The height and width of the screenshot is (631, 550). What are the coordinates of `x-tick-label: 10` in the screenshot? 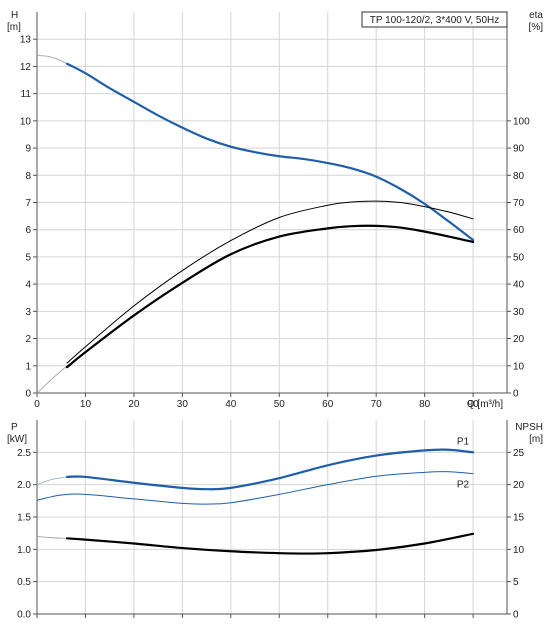 It's located at (86, 404).